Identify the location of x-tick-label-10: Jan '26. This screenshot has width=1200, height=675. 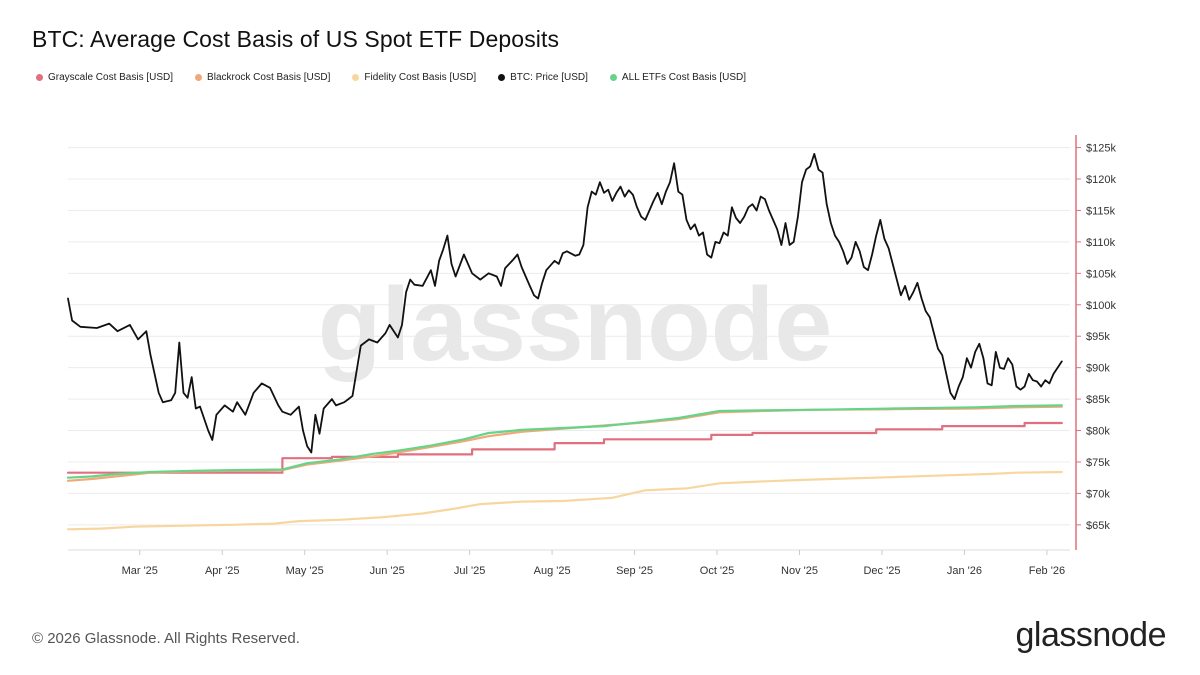
(964, 571).